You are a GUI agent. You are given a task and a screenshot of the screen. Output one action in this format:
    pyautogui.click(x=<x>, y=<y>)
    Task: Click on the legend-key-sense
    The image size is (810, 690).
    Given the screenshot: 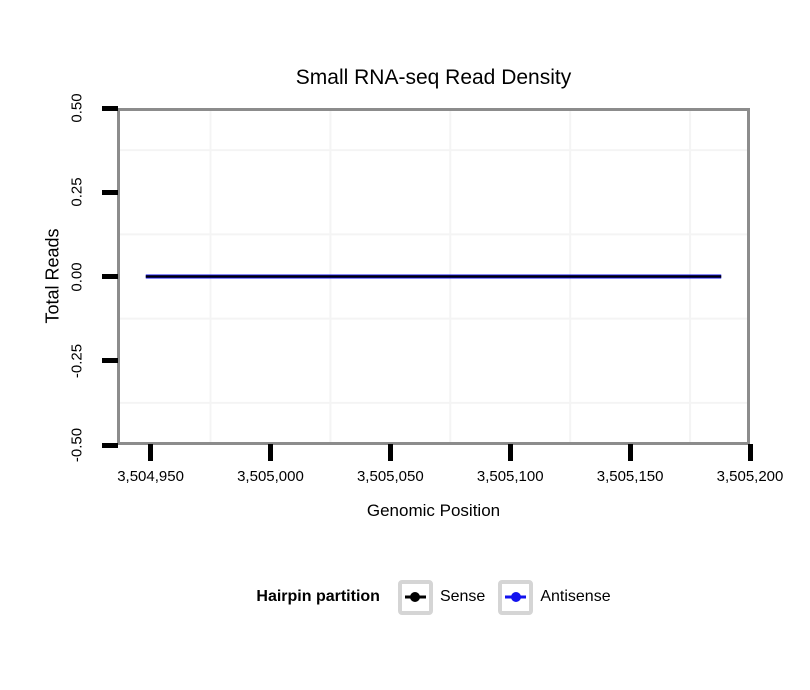 What is the action you would take?
    pyautogui.click(x=415, y=597)
    